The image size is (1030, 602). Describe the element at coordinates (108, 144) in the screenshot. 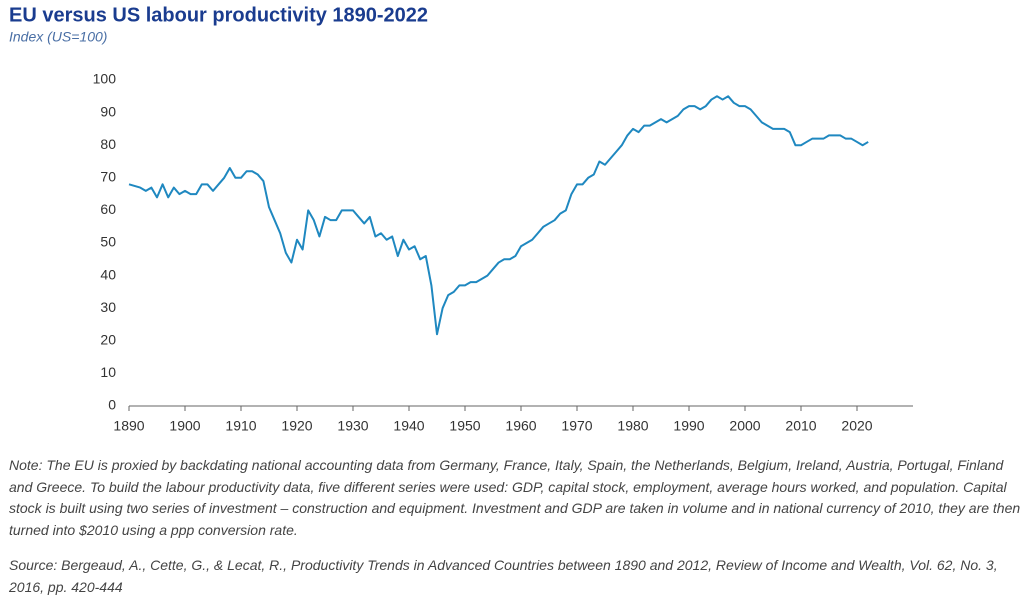

I see `y-tick-label: 80` at that location.